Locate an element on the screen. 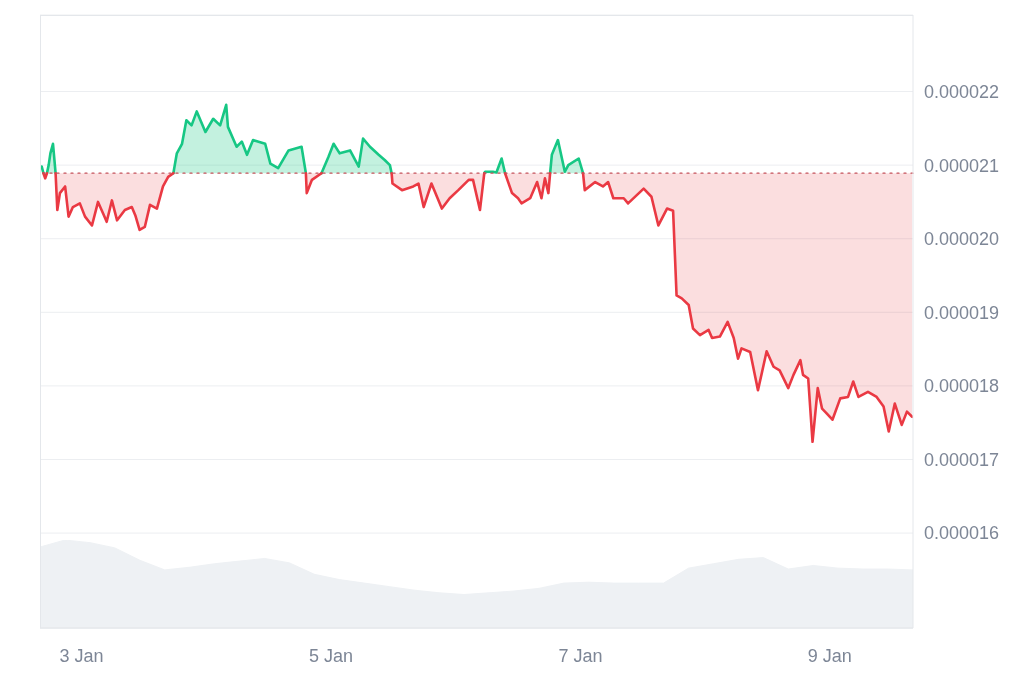 Image resolution: width=1024 pixels, height=683 pixels. y-tick-label: 0.000016 is located at coordinates (962, 533).